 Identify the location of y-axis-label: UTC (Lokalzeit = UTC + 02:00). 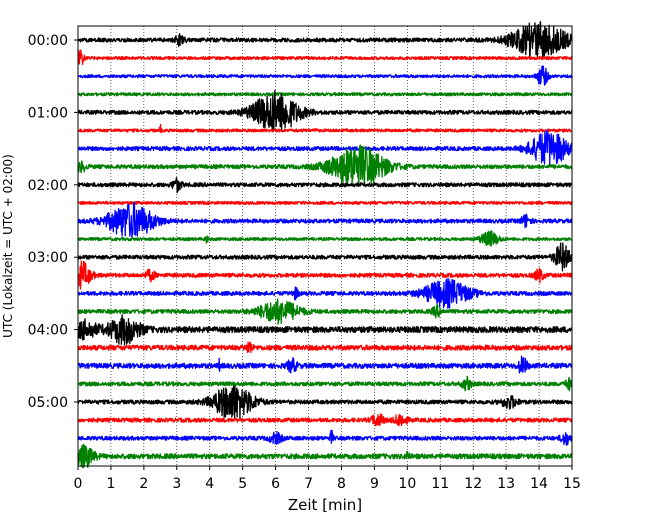
(8, 246).